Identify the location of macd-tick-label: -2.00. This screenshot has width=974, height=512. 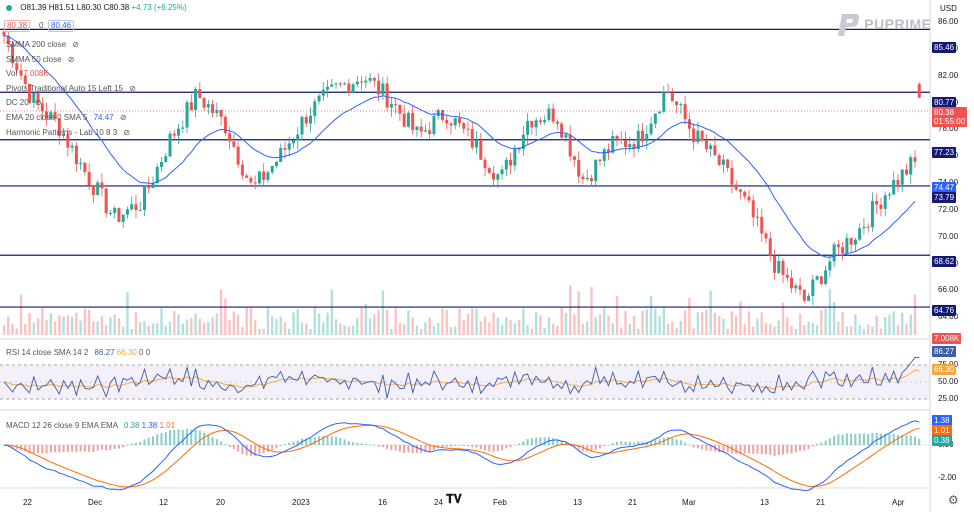
(947, 477).